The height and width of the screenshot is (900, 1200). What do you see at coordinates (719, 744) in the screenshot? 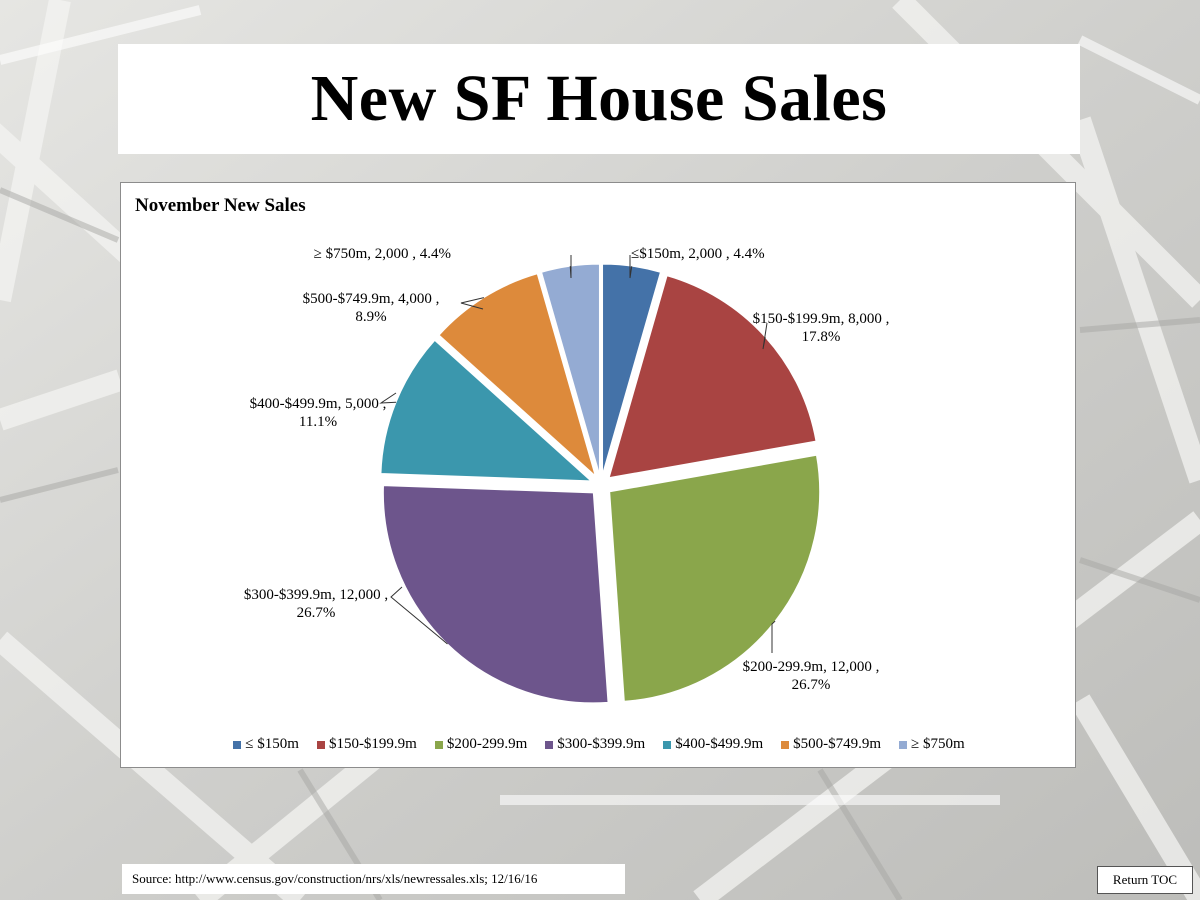
I see `legend-label: $400-$499.9m` at bounding box center [719, 744].